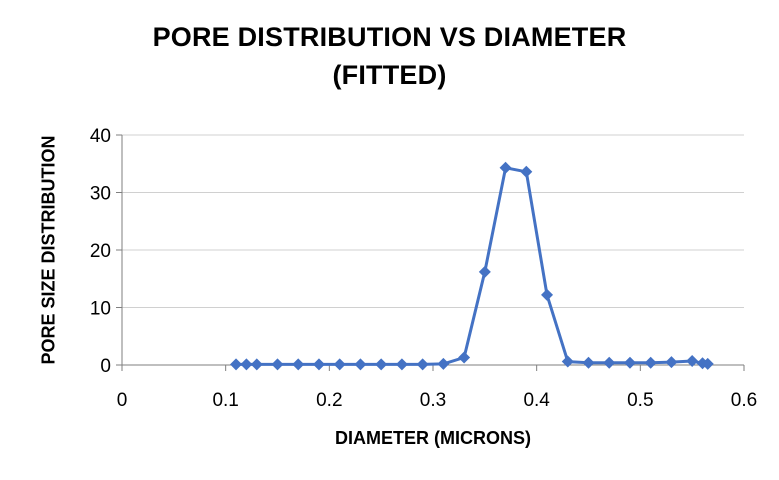  I want to click on x-tick-label-6: 0.6, so click(744, 400).